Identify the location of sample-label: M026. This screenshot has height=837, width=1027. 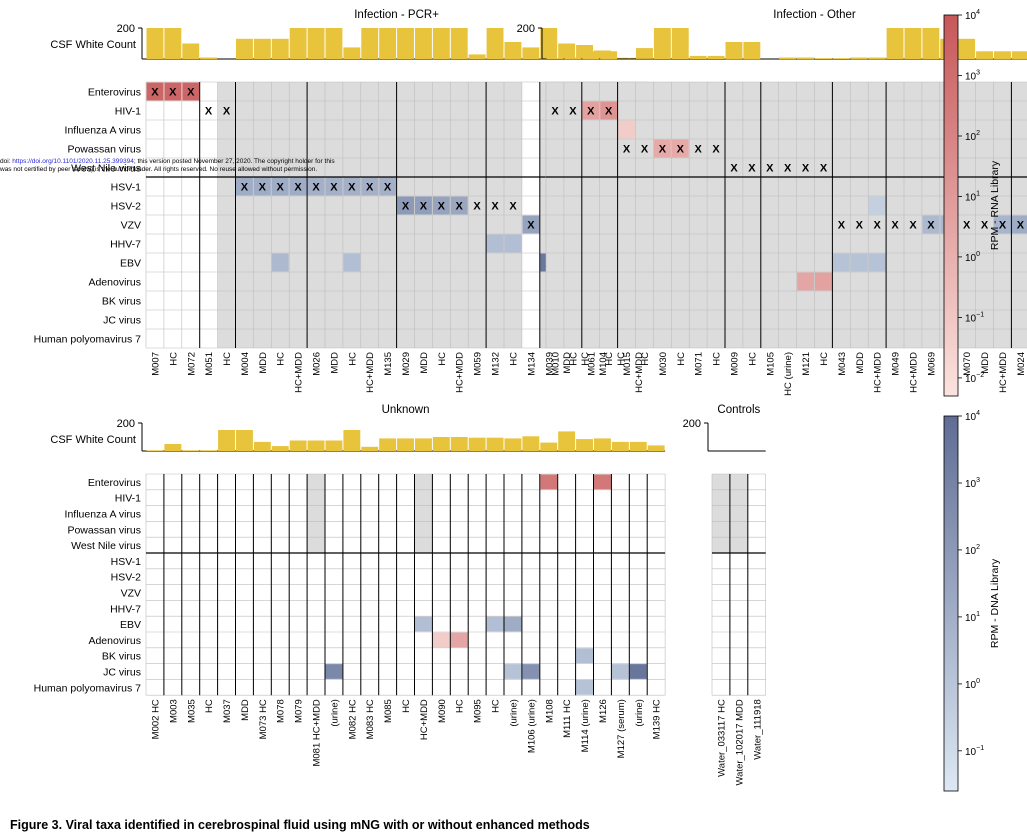
(317, 364).